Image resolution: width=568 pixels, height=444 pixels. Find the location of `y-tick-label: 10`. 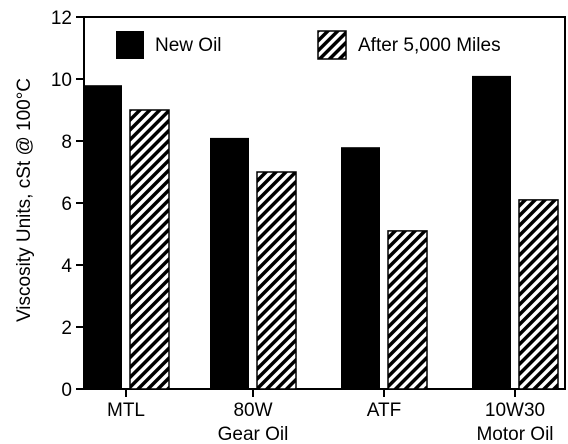

y-tick-label: 10 is located at coordinates (61, 80).